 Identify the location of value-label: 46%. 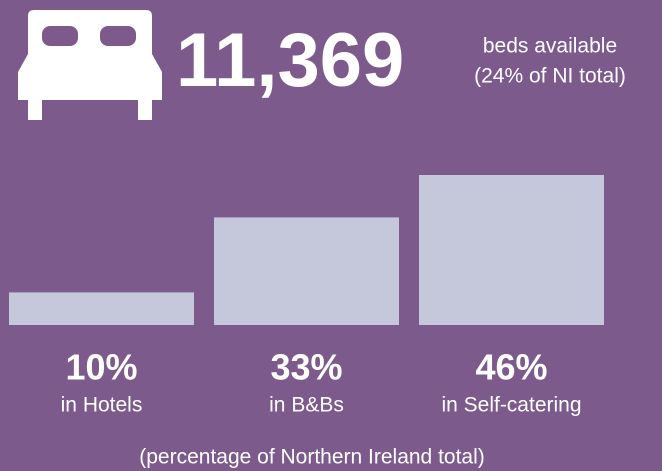
(511, 367).